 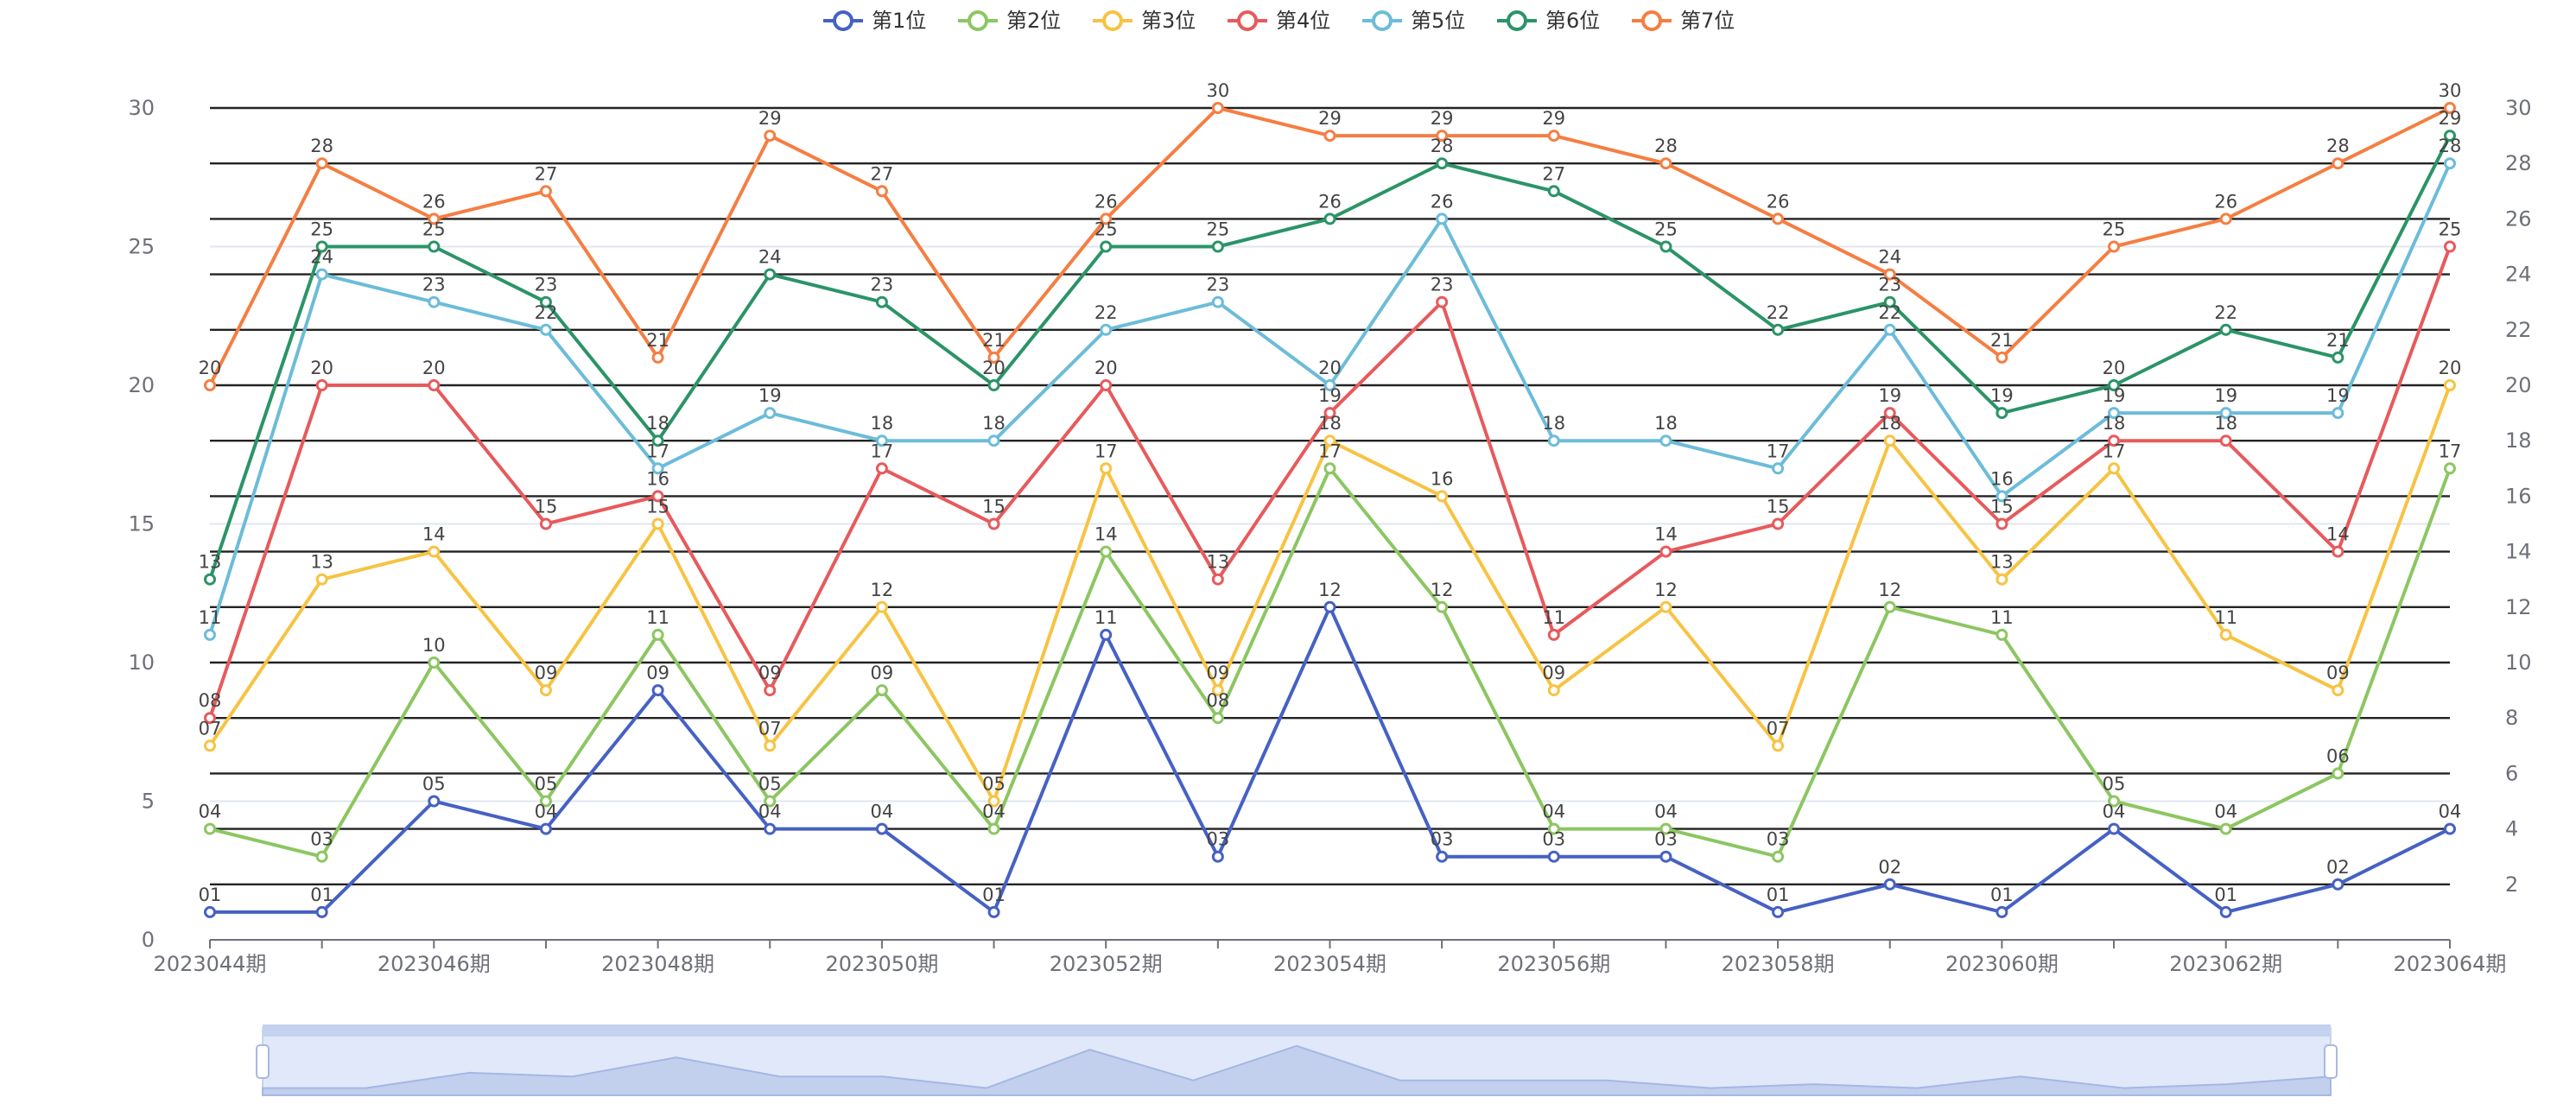 I want to click on y-right-tick-label: 4, so click(x=2511, y=829).